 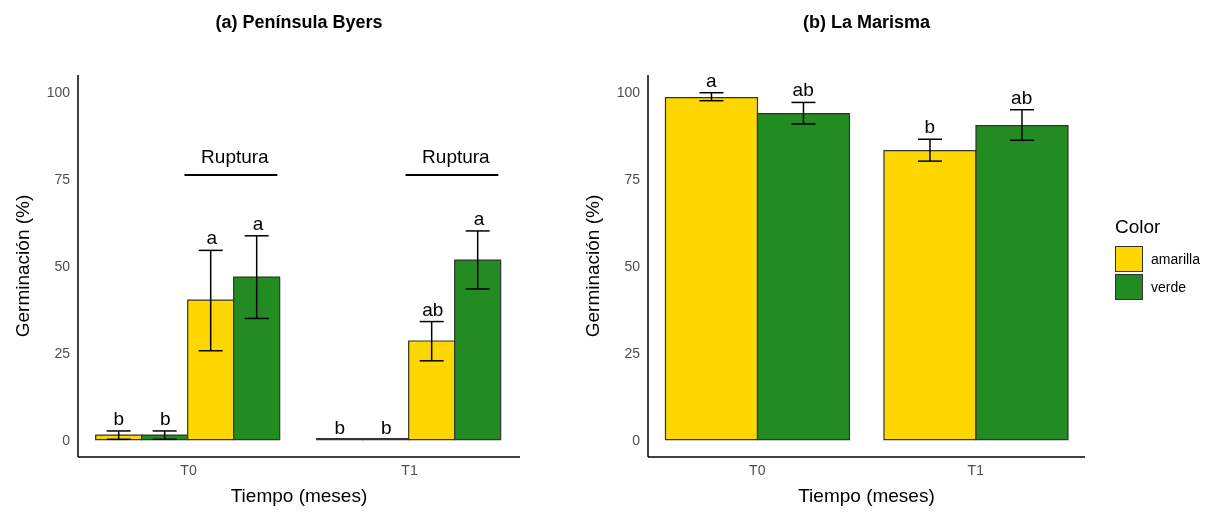 What do you see at coordinates (1138, 227) in the screenshot?
I see `legend-title: Color` at bounding box center [1138, 227].